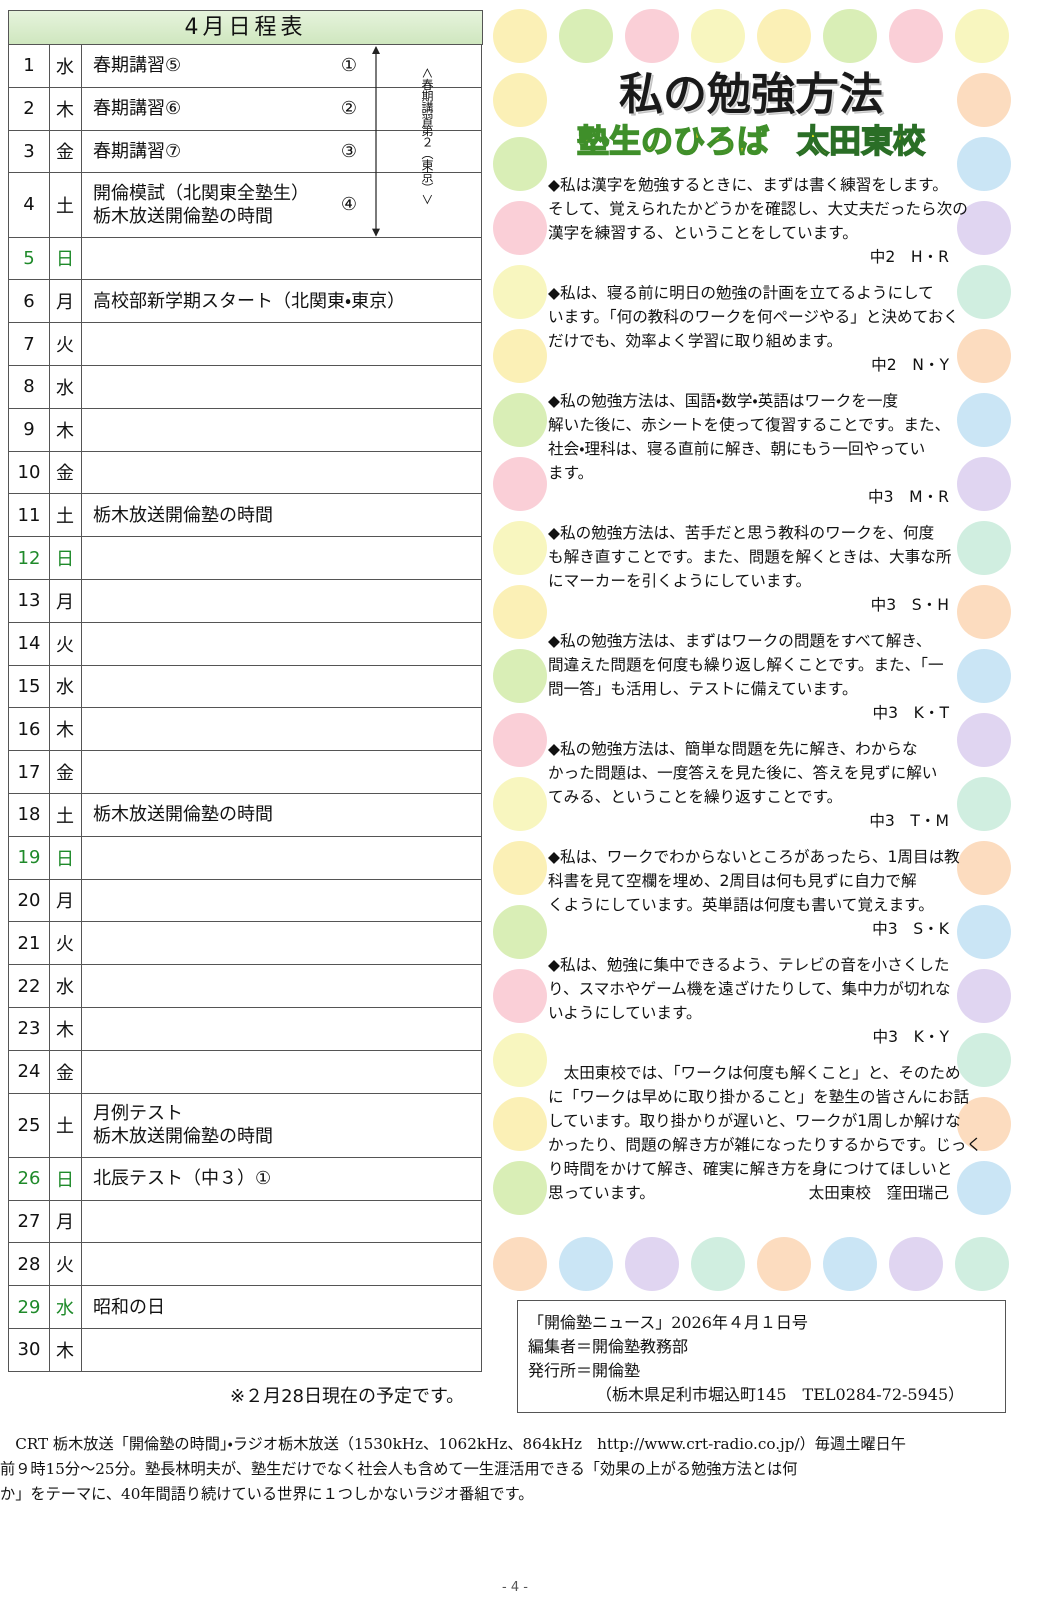 The width and height of the screenshot is (1047, 1603). I want to click on date: 19, so click(29, 857).